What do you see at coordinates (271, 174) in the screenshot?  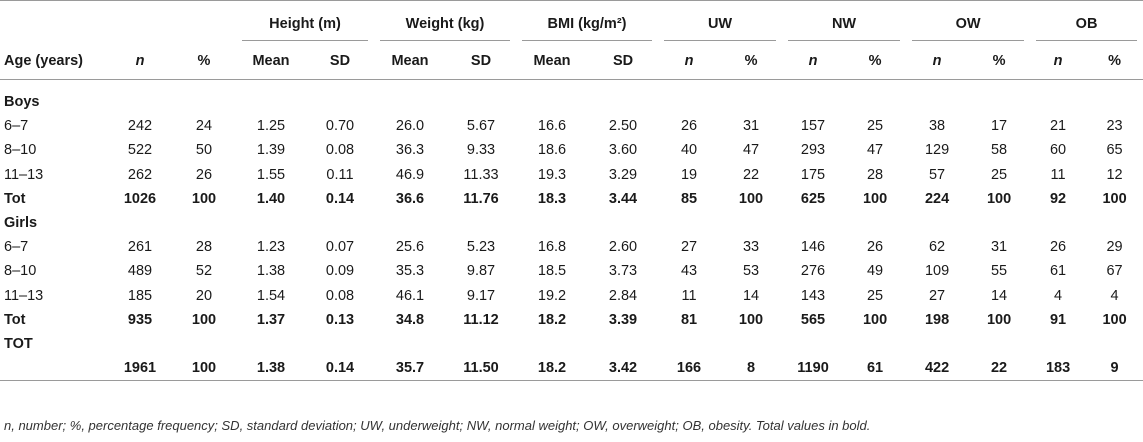 I see `table-cell: 1.55` at bounding box center [271, 174].